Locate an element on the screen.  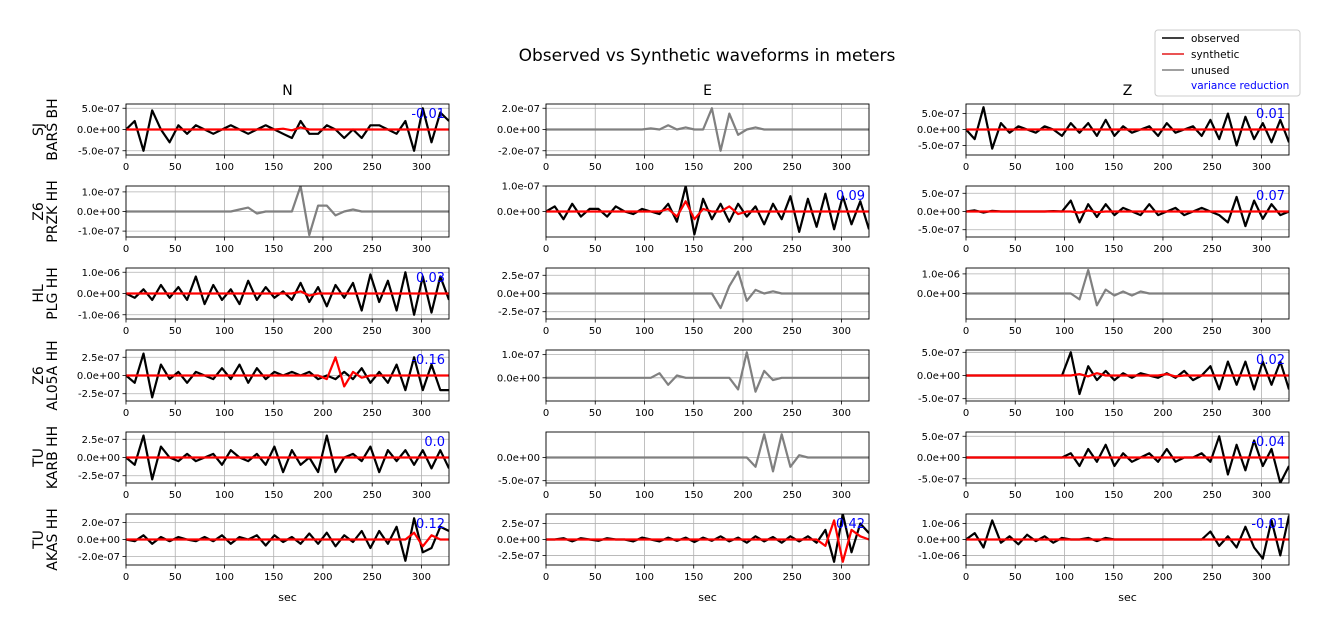
variance-reduction-label: 0.07 is located at coordinates (1270, 196).